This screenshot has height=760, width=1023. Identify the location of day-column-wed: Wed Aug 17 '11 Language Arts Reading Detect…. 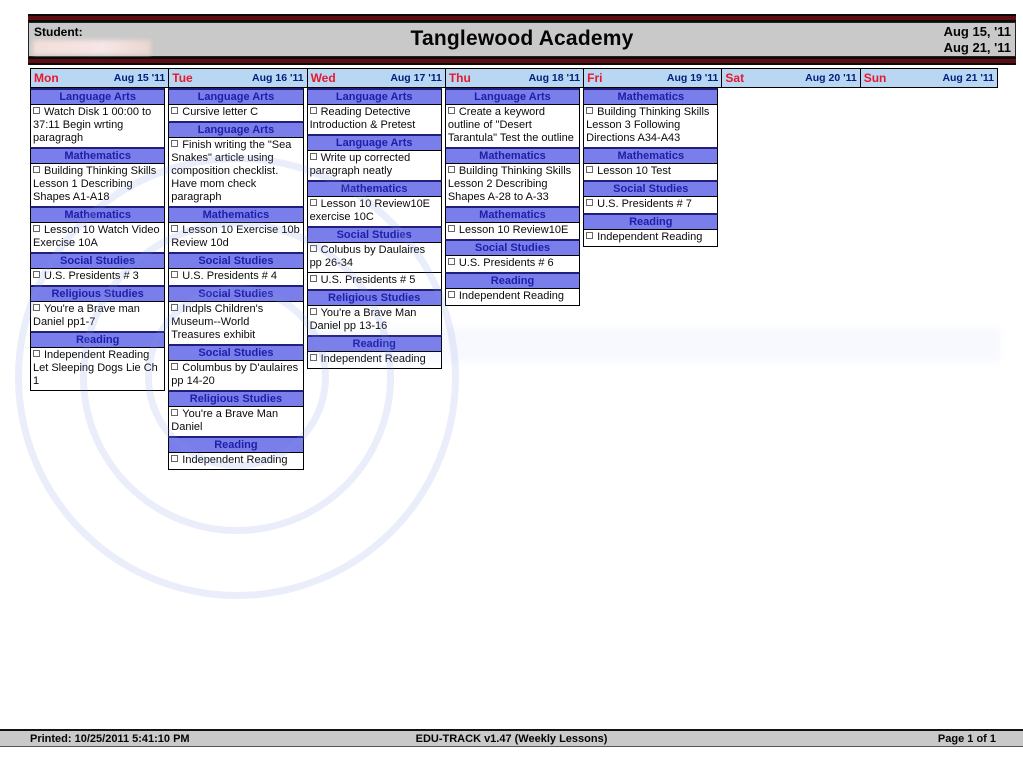
(375, 218).